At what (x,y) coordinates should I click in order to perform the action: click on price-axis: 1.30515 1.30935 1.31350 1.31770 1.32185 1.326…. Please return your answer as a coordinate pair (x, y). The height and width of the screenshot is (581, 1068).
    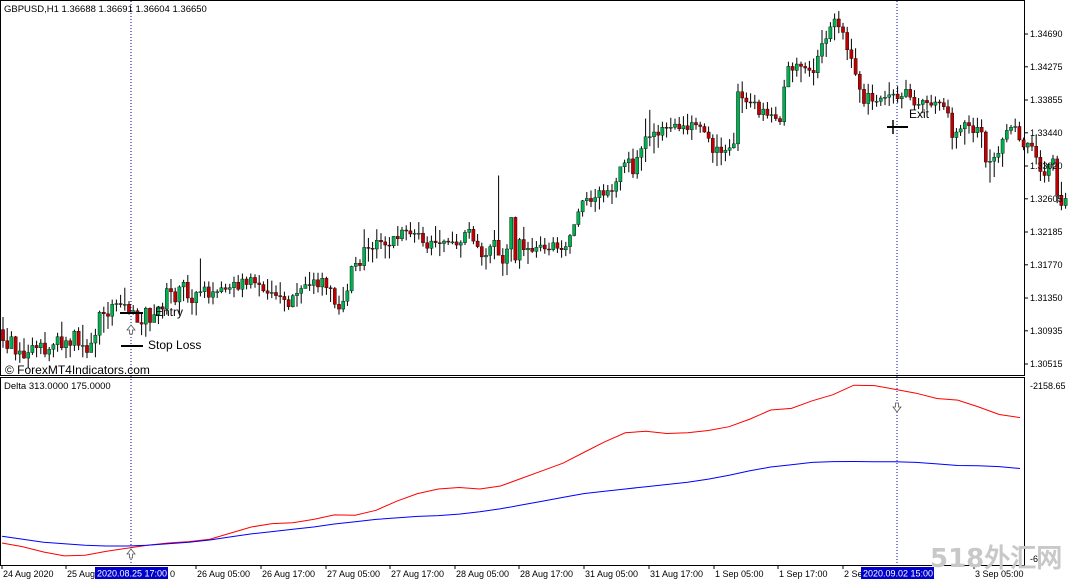
    Looking at the image, I should click on (1043, 199).